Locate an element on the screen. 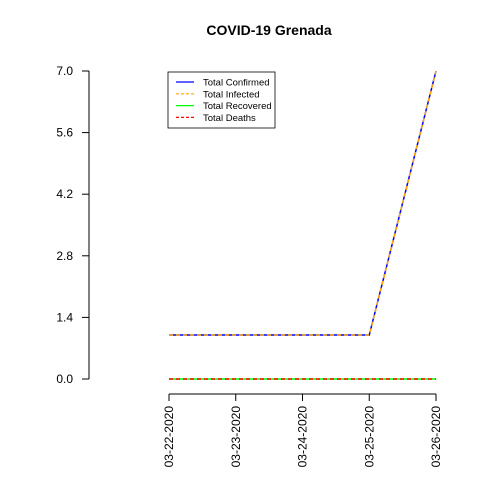 The height and width of the screenshot is (480, 480). x-tick-label: 03-24-2020 is located at coordinates (303, 437).